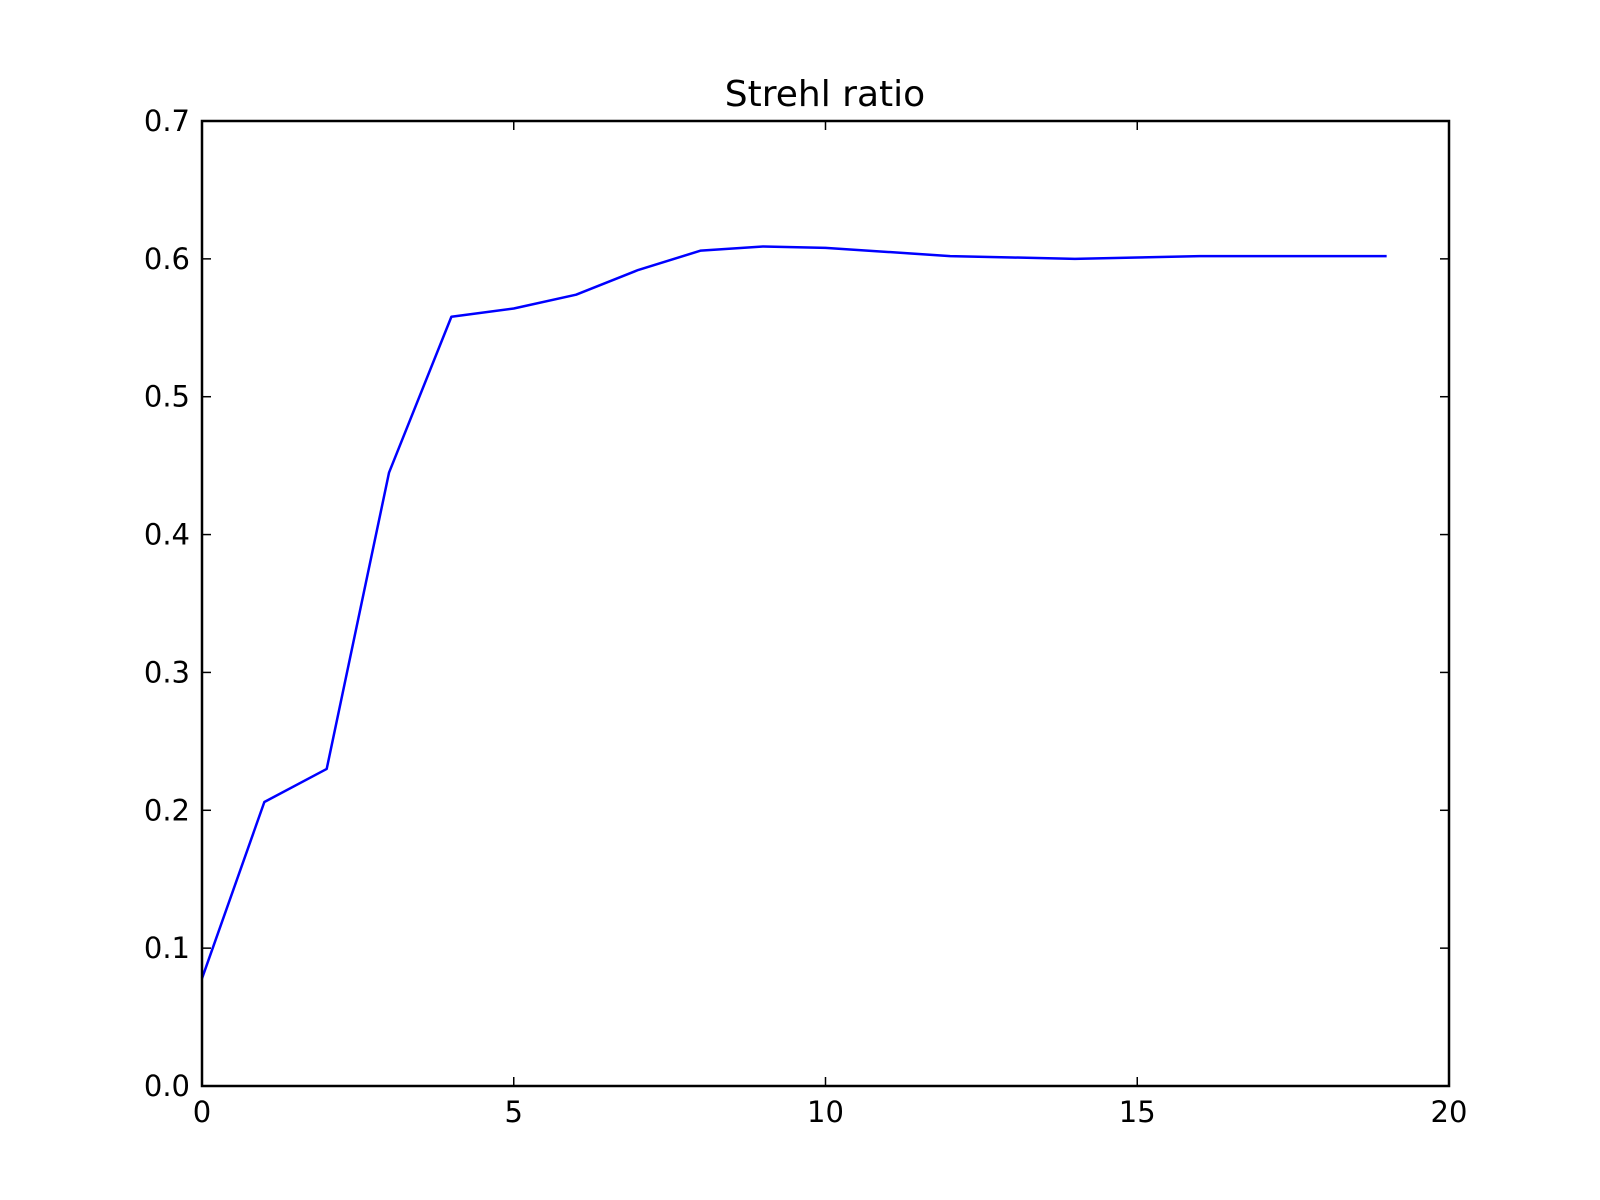  Describe the element at coordinates (167, 259) in the screenshot. I see `y-tick-label: 0.6` at that location.